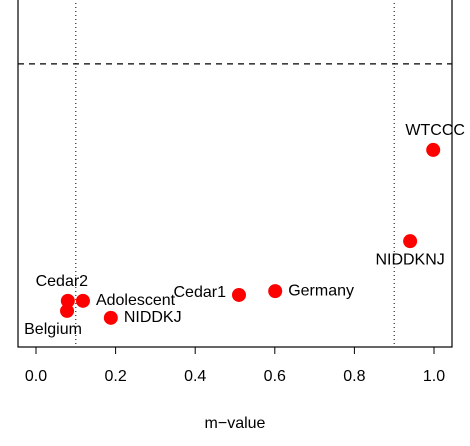 Image resolution: width=470 pixels, height=446 pixels. Describe the element at coordinates (354, 376) in the screenshot. I see `x-tick-label: 0.8` at that location.